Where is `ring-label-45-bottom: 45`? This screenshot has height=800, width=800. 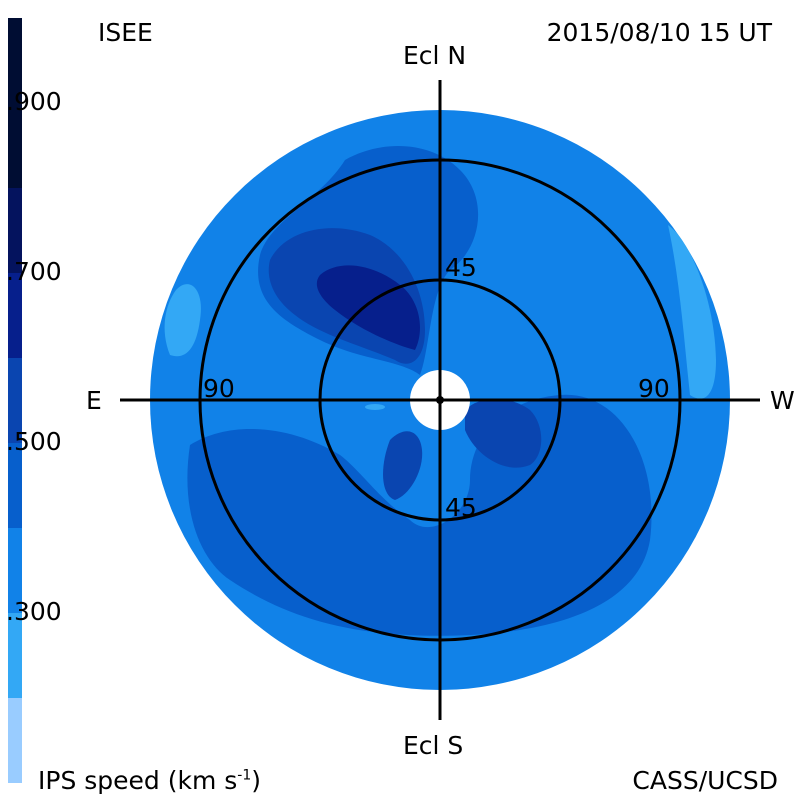 ring-label-45-bottom: 45 is located at coordinates (461, 507).